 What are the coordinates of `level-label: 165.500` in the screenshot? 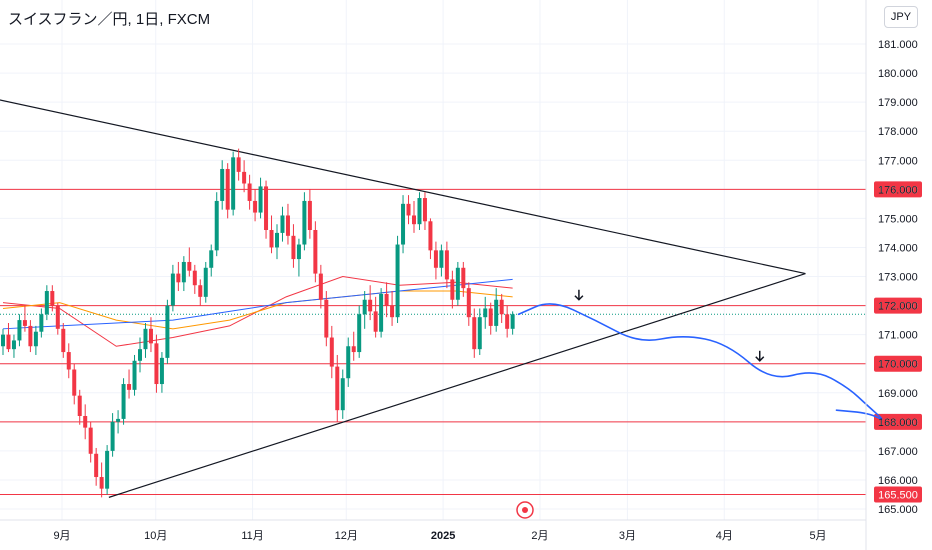 It's located at (898, 495).